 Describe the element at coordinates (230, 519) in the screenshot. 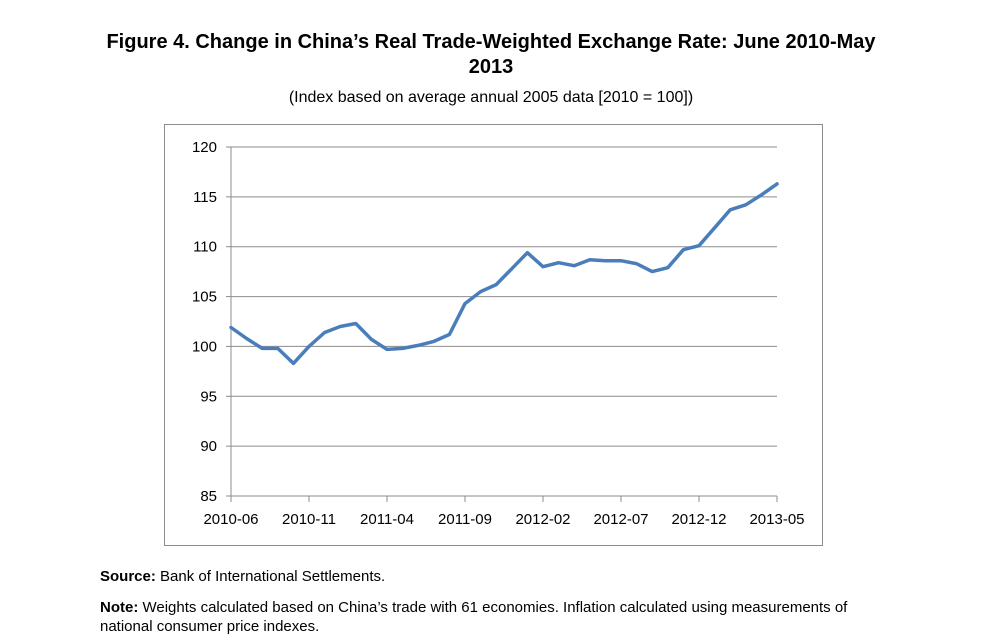

I see `x-tick-label-2010-06: 2010-06` at that location.